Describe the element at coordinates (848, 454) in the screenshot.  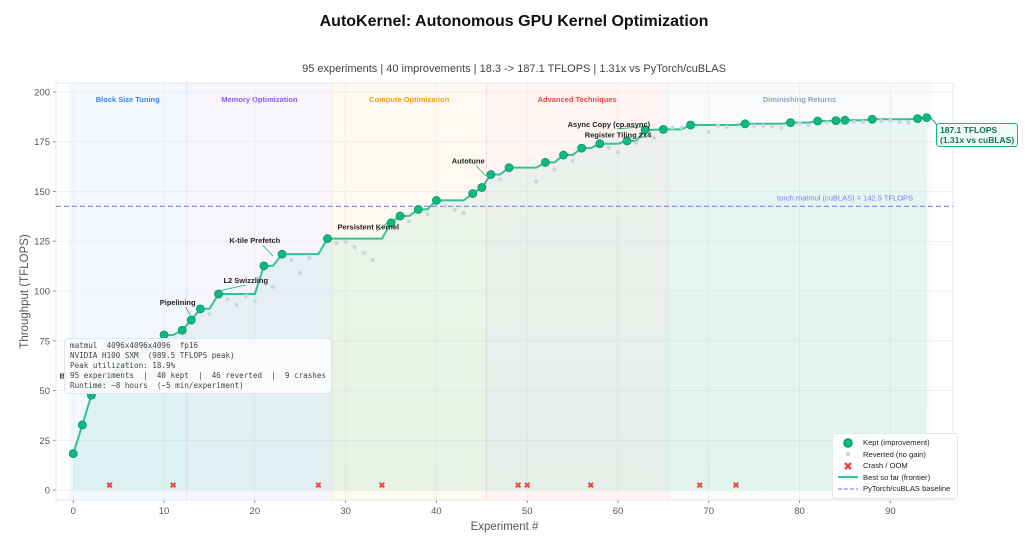
I see `reverted-marker-icon` at that location.